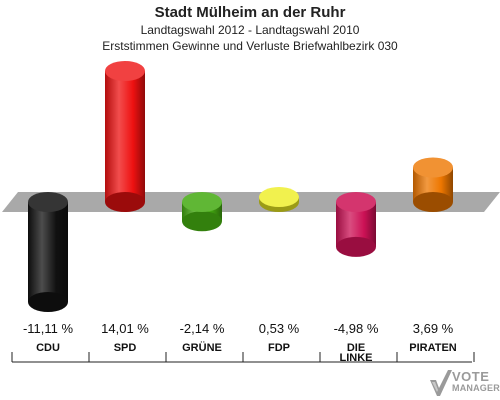 The height and width of the screenshot is (400, 500). What do you see at coordinates (125, 348) in the screenshot?
I see `category-label: SPD` at bounding box center [125, 348].